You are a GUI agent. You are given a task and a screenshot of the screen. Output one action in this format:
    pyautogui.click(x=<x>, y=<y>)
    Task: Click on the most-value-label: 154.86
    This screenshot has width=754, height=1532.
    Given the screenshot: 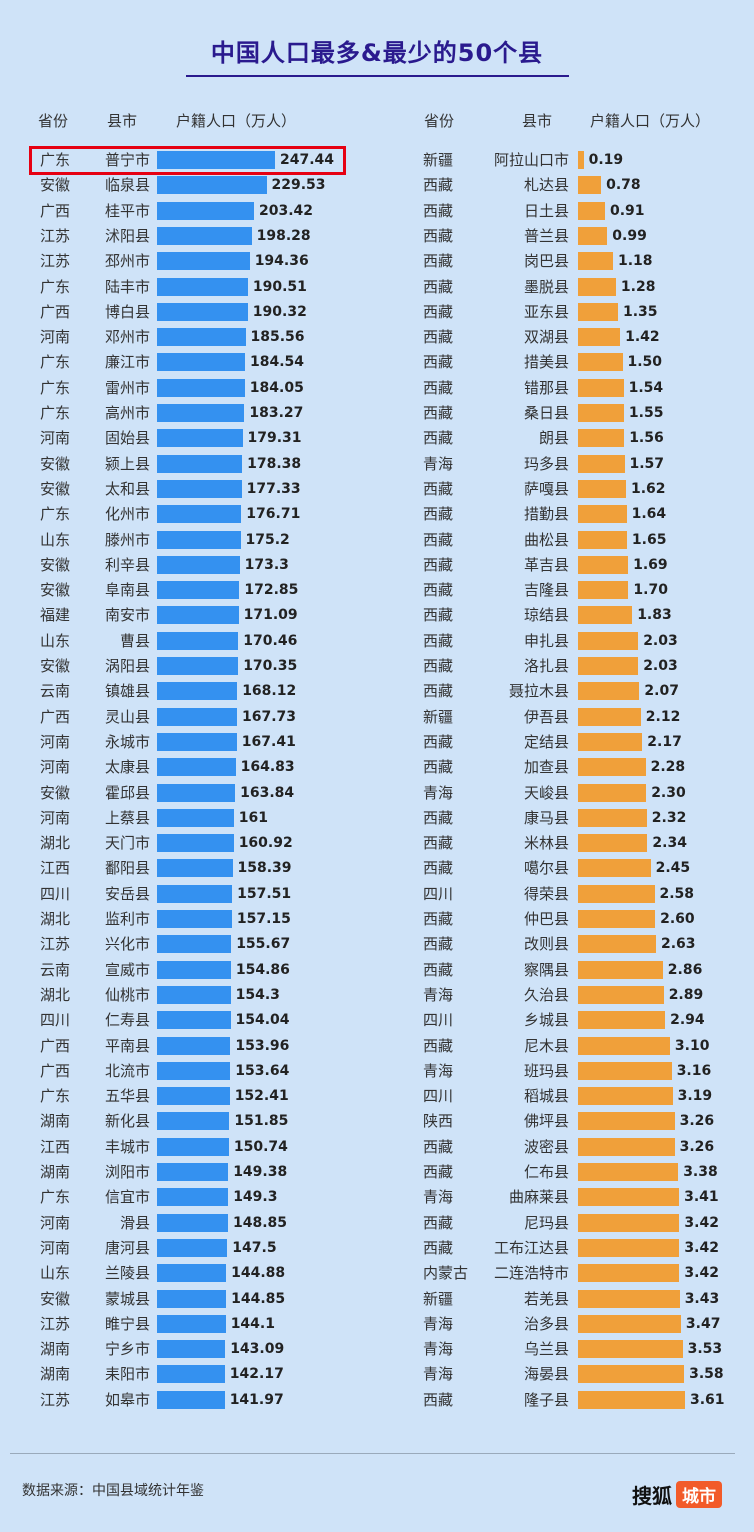 What is the action you would take?
    pyautogui.click(x=262, y=969)
    